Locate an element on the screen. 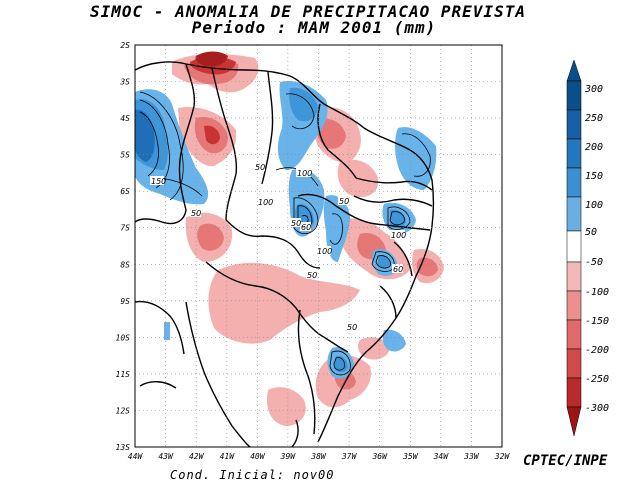 Image resolution: width=640 pixels, height=494 pixels. colorbar-swatch-minus150 is located at coordinates (574, 334).